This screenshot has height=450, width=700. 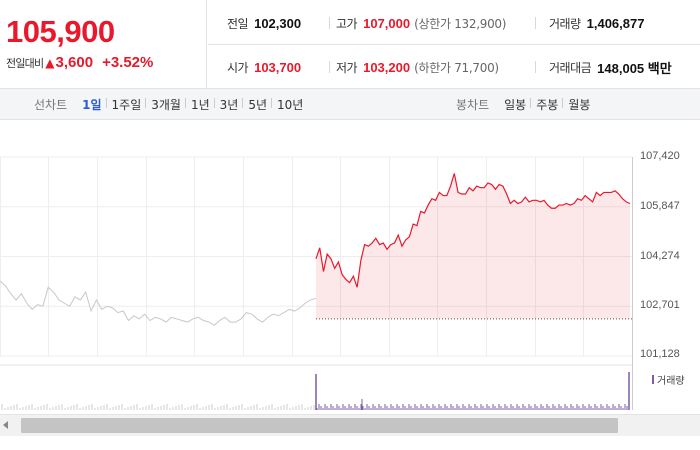 I want to click on y-tick-label: 104,274, so click(x=660, y=256).